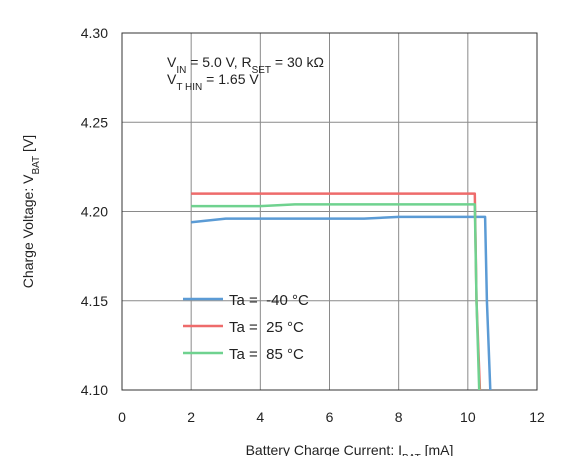 The height and width of the screenshot is (461, 574). Describe the element at coordinates (245, 65) in the screenshot. I see `conditions-line-1: VIN = 5.0 V, RSET = 30 kΩ` at that location.